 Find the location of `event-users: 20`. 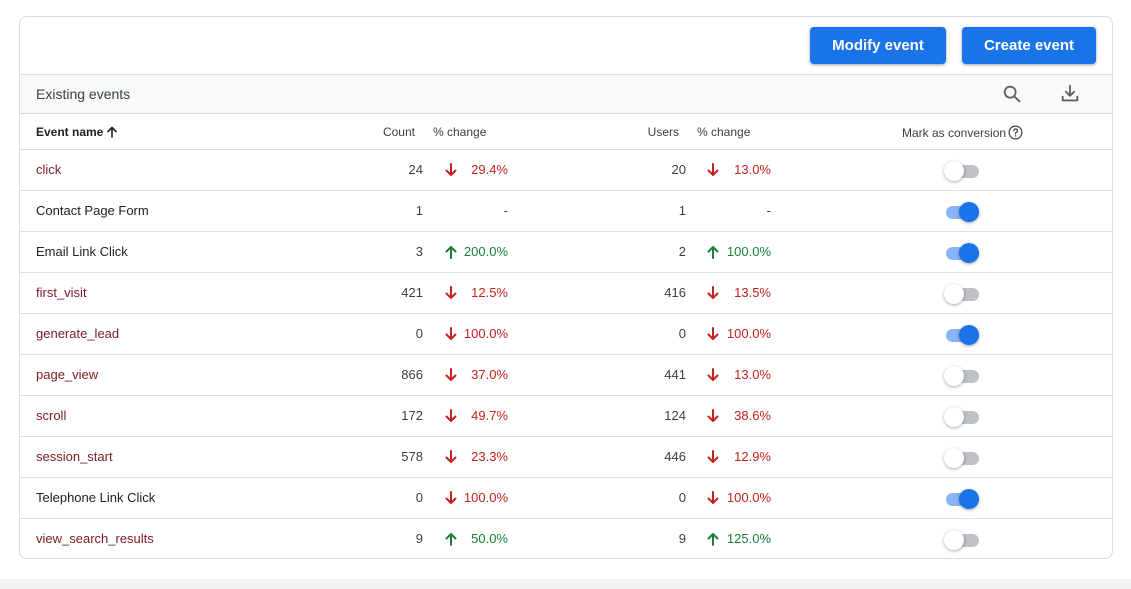

event-users: 20 is located at coordinates (678, 169).